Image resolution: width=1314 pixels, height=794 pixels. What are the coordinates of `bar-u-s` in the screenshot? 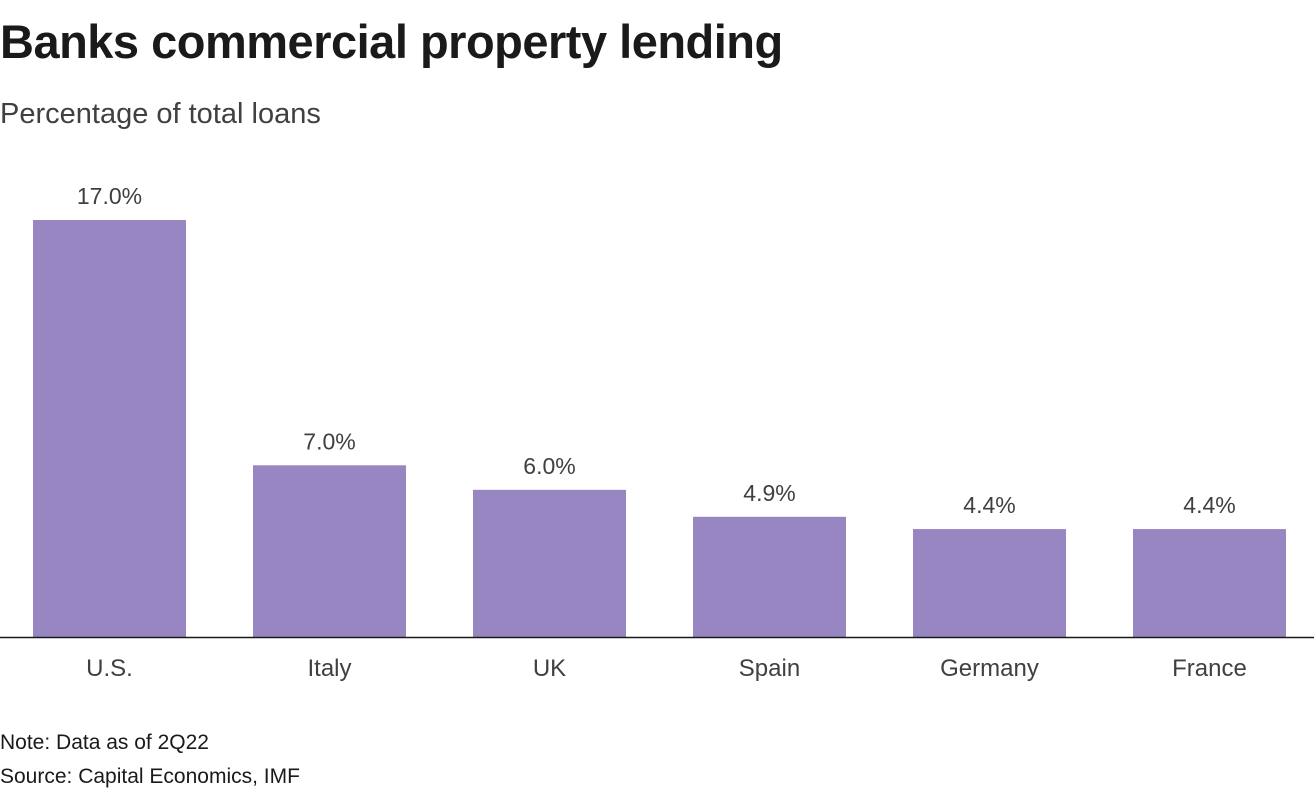 It's located at (109, 428).